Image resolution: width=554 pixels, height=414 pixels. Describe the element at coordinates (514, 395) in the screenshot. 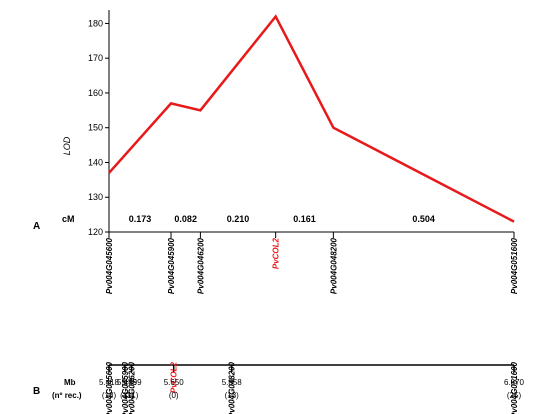

I see `recombinant-count-label: (25)` at that location.